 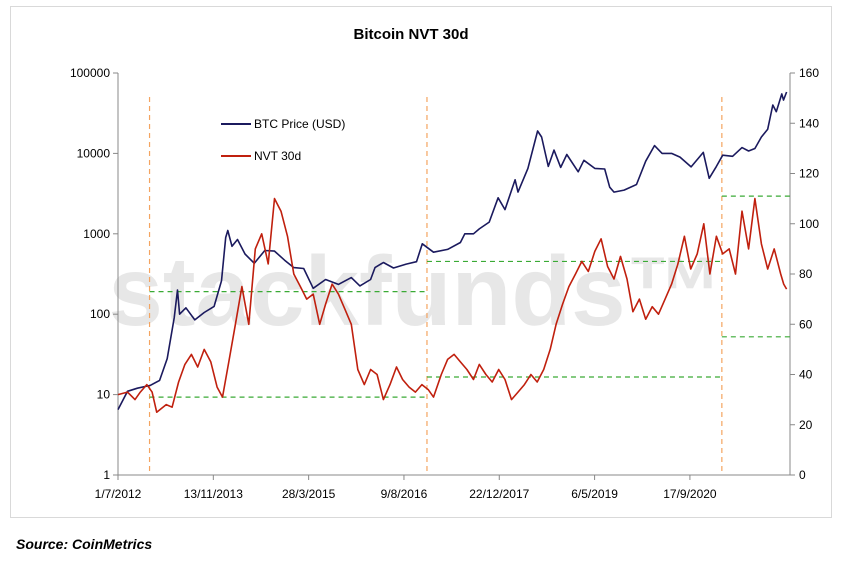 I want to click on x-tick-label: 17/9/2020, so click(x=690, y=494).